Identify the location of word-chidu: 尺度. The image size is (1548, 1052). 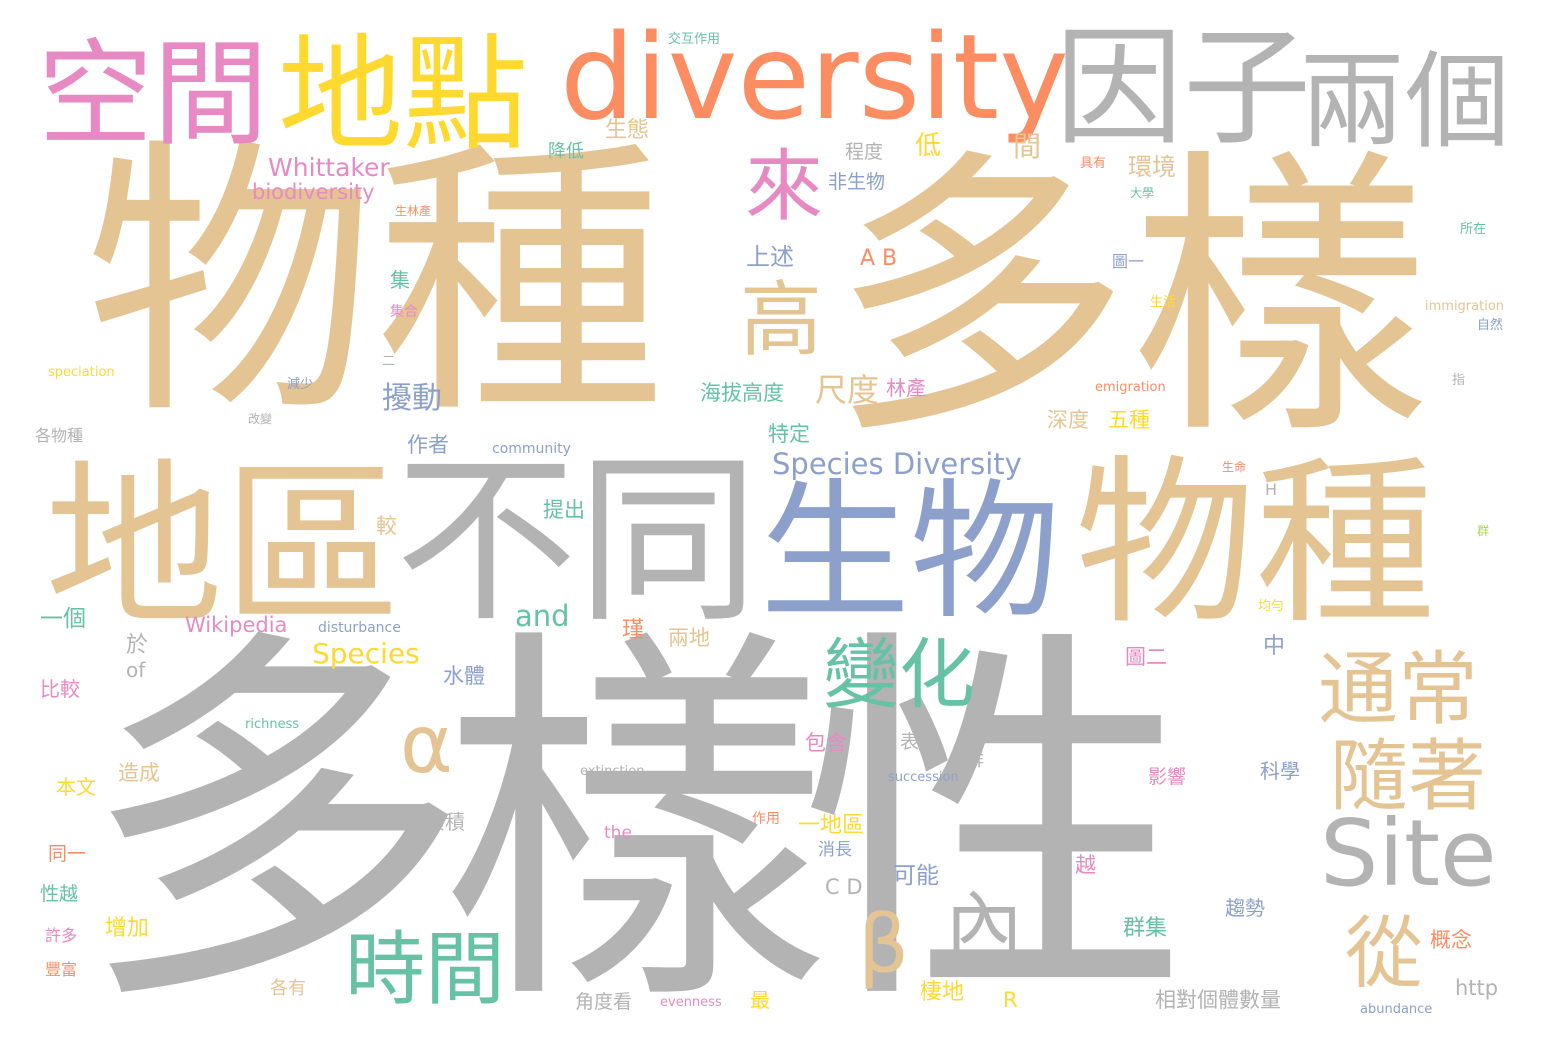
(847, 390).